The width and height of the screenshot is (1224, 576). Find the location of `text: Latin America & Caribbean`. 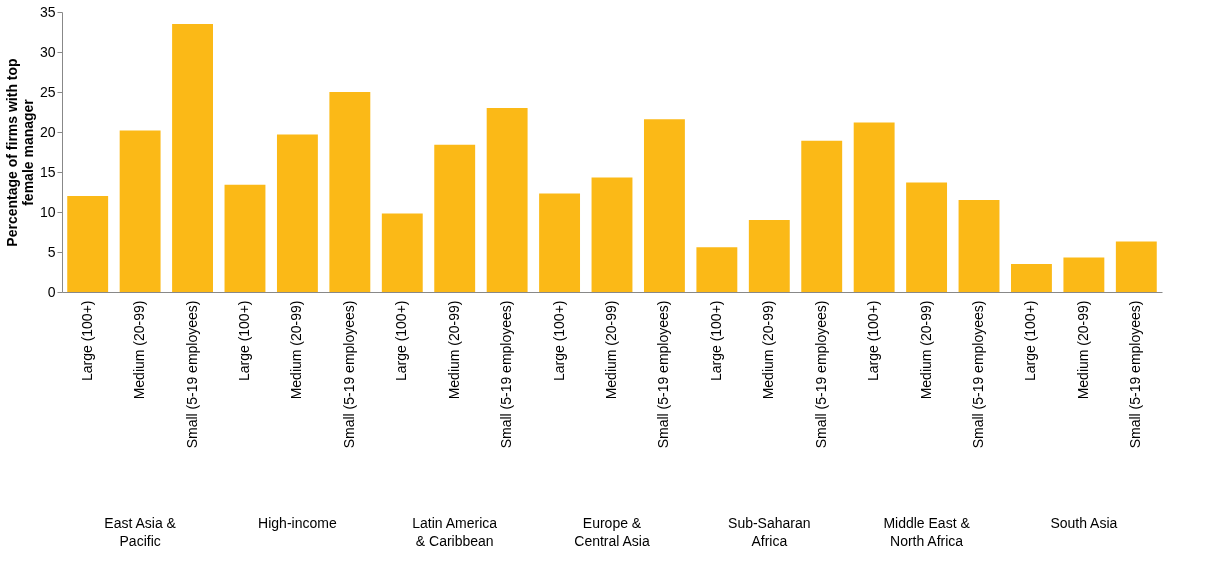

text: Latin America & Caribbean is located at coordinates (455, 532).